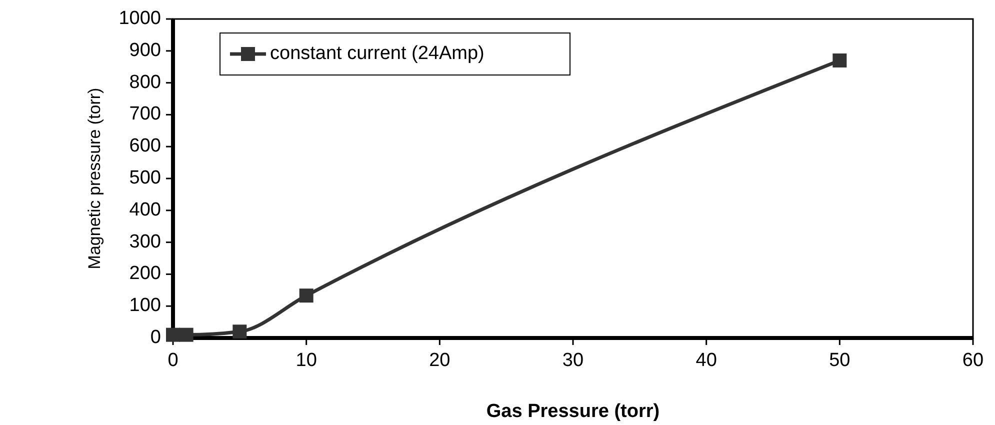 This screenshot has height=425, width=995. I want to click on y-tick-label: 800, so click(145, 82).